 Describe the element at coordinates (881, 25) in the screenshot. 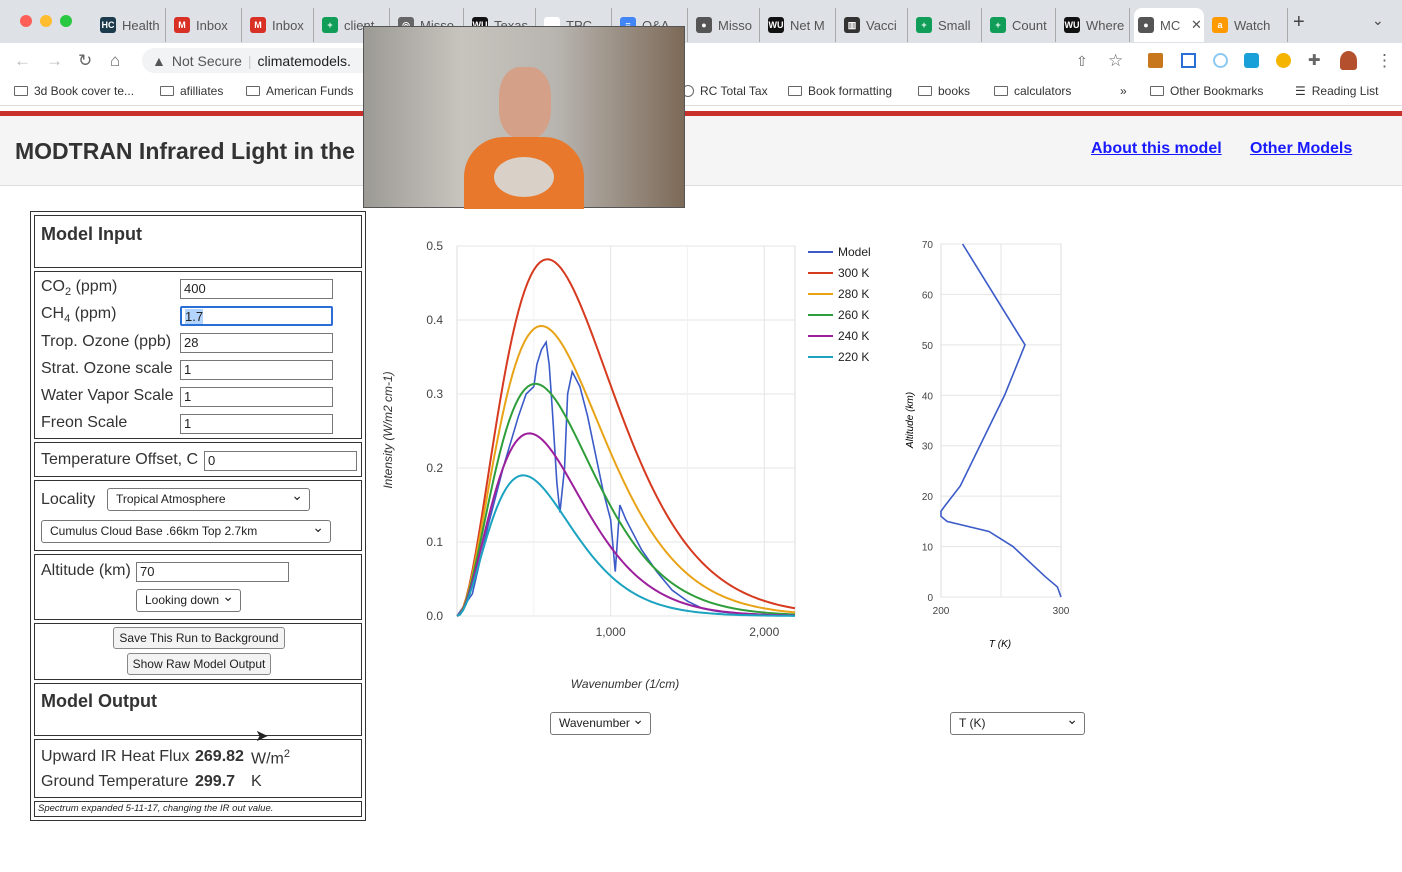

I see `tab-label: Vacci` at that location.